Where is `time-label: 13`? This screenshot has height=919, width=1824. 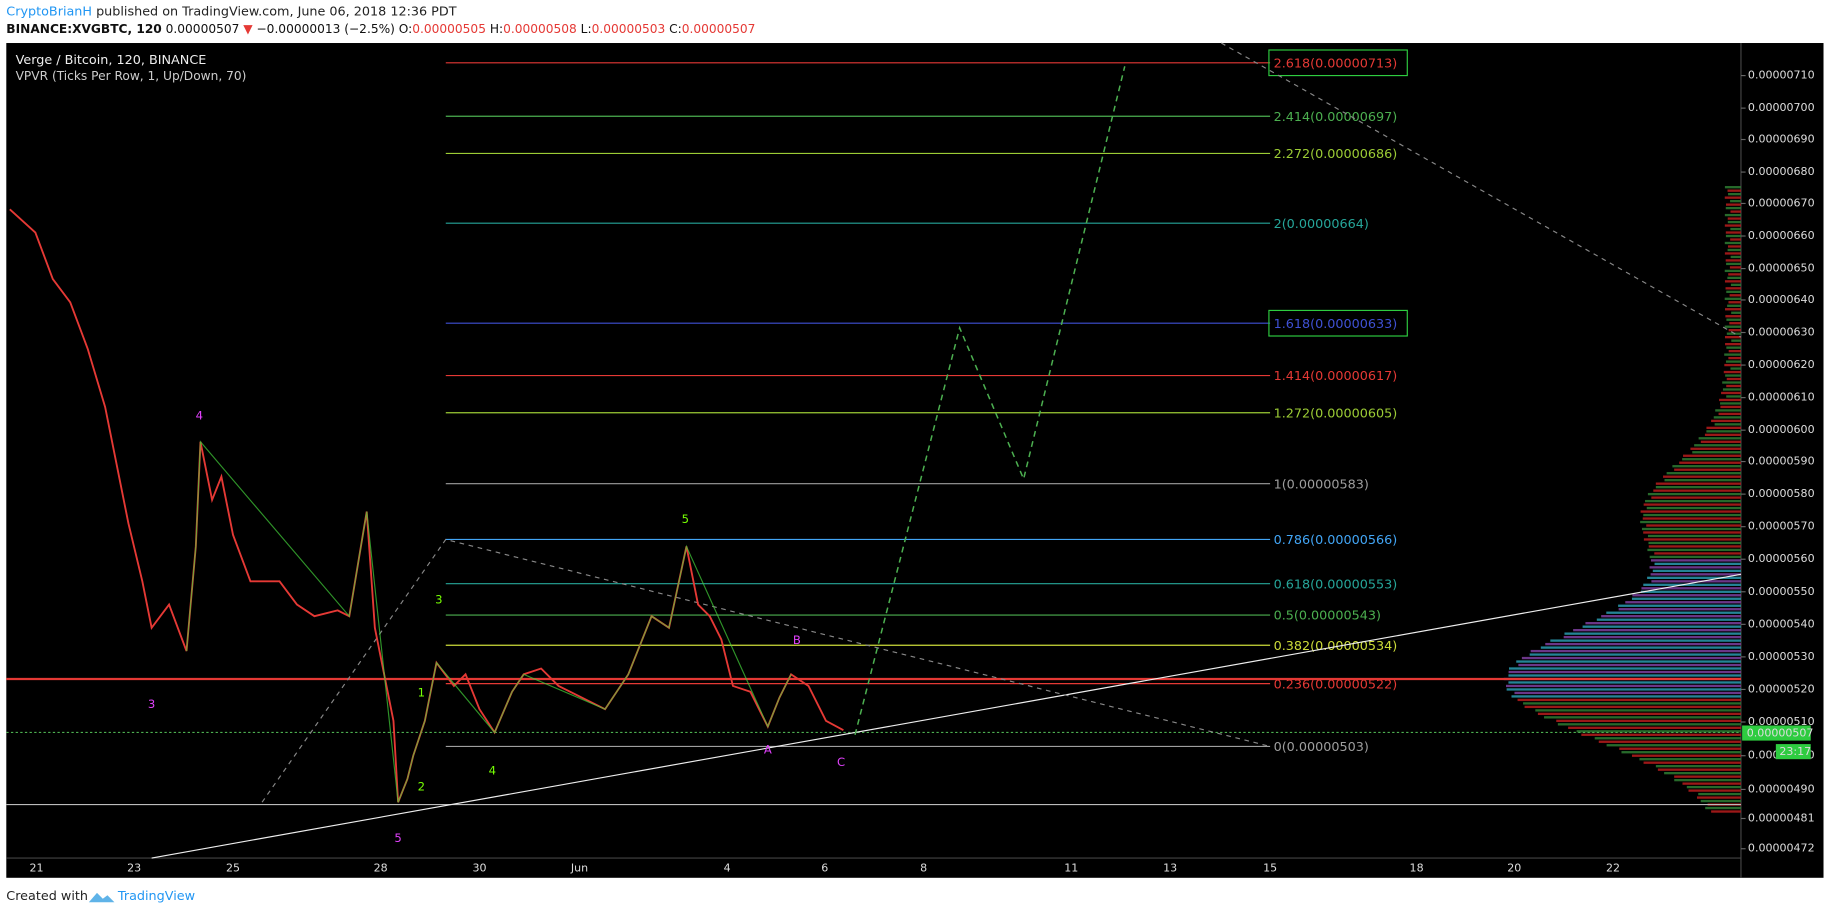 time-label: 13 is located at coordinates (1170, 867).